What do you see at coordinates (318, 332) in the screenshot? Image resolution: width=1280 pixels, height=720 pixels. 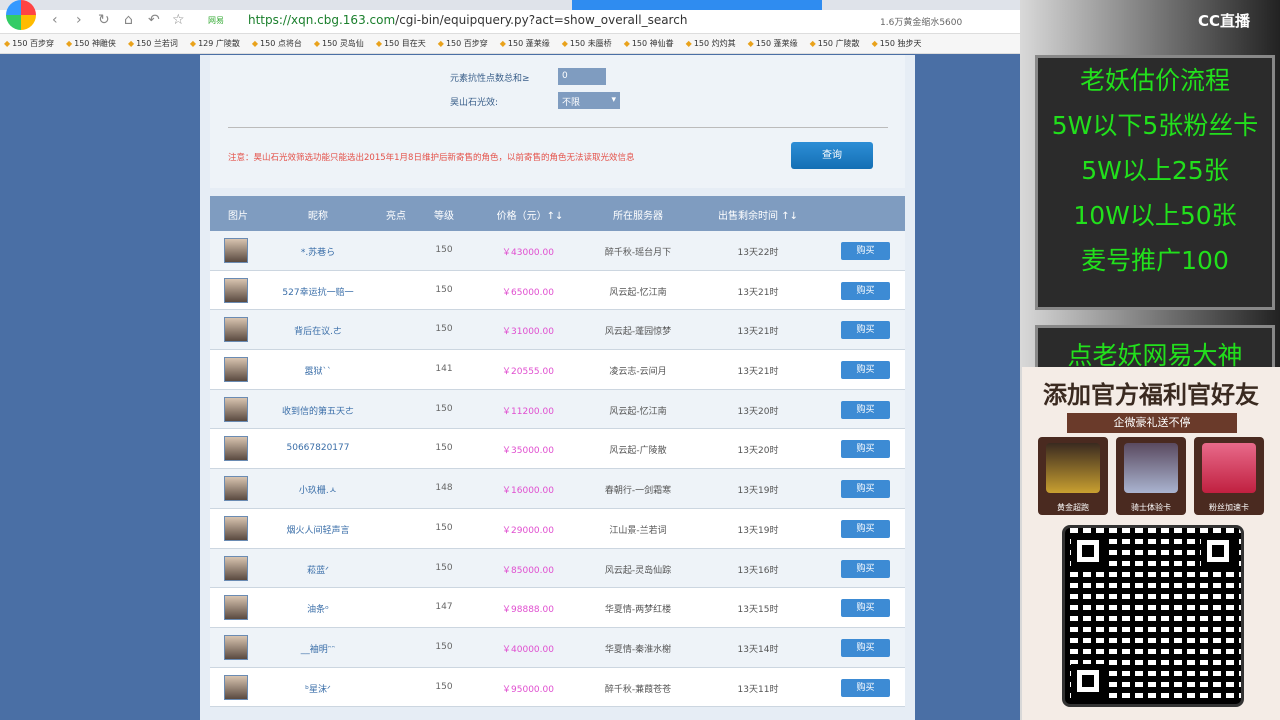 I see `role-name: 背后在议.ㄜ` at bounding box center [318, 332].